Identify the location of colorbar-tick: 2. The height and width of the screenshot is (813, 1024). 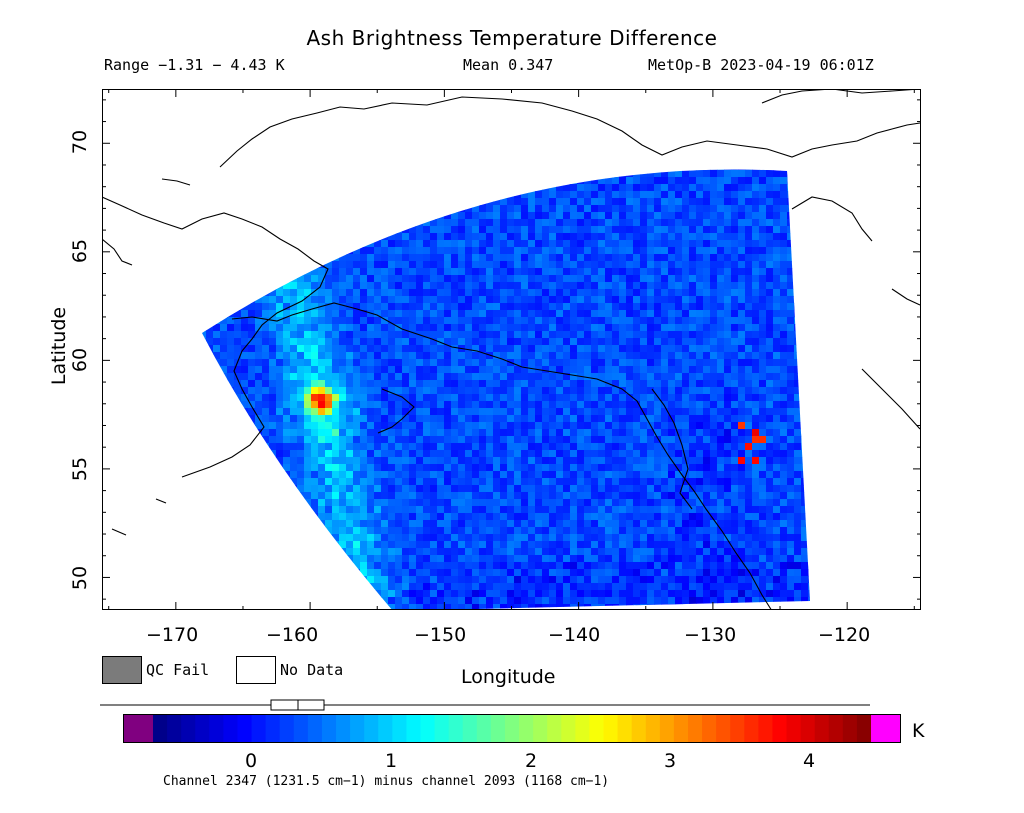
(531, 761).